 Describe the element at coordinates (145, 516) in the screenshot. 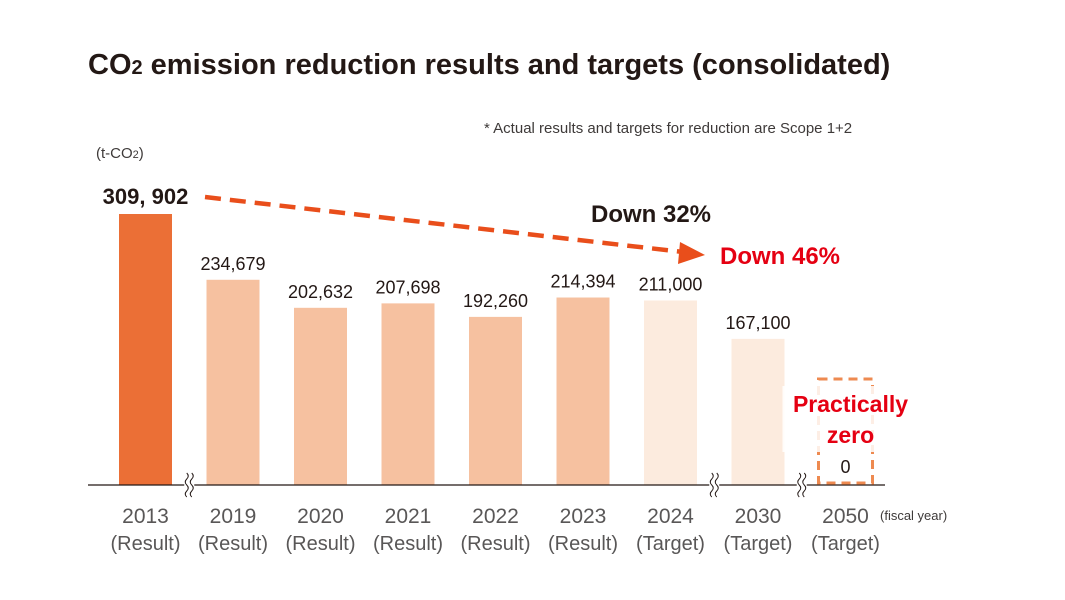

I see `x-tick-2013: 2013` at that location.